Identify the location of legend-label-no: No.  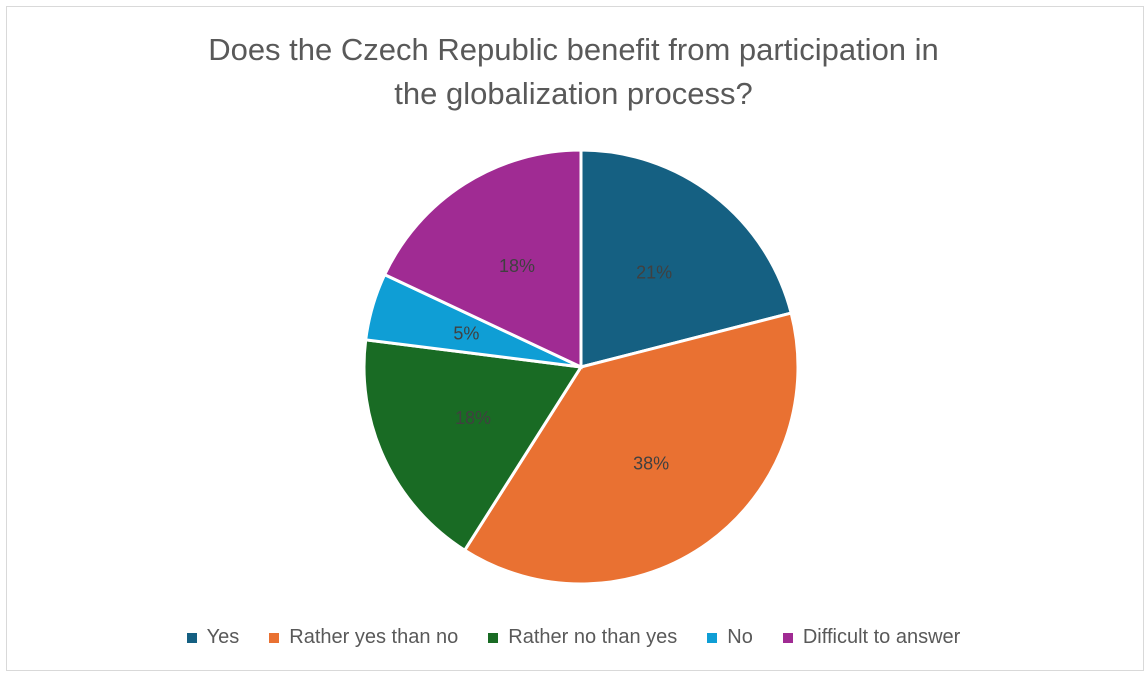
(740, 637).